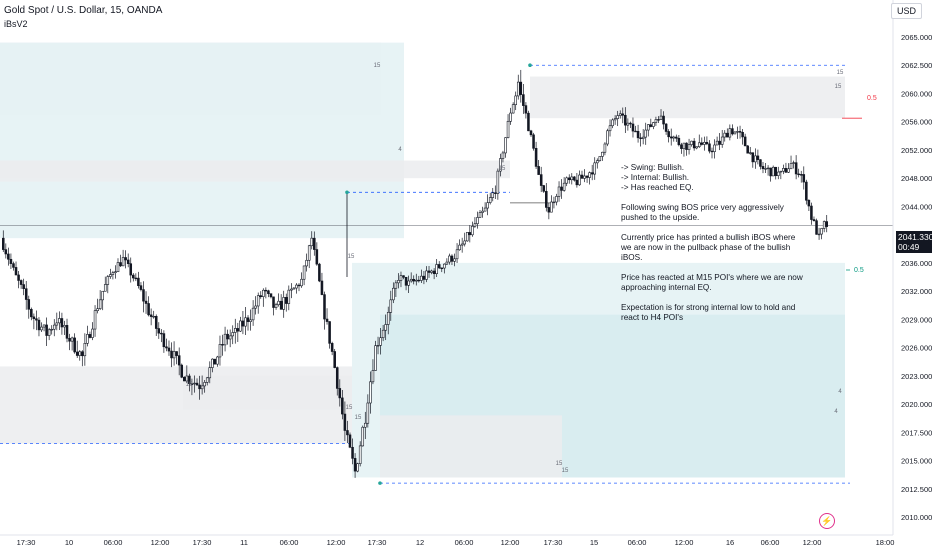  I want to click on indicator-label: iBsV2, so click(16, 24).